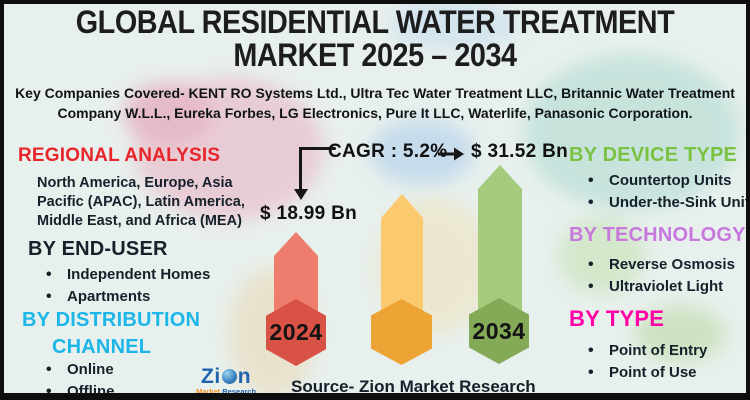  What do you see at coordinates (519, 151) in the screenshot?
I see `market-value-2034-label: $ 31.52 Bn` at bounding box center [519, 151].